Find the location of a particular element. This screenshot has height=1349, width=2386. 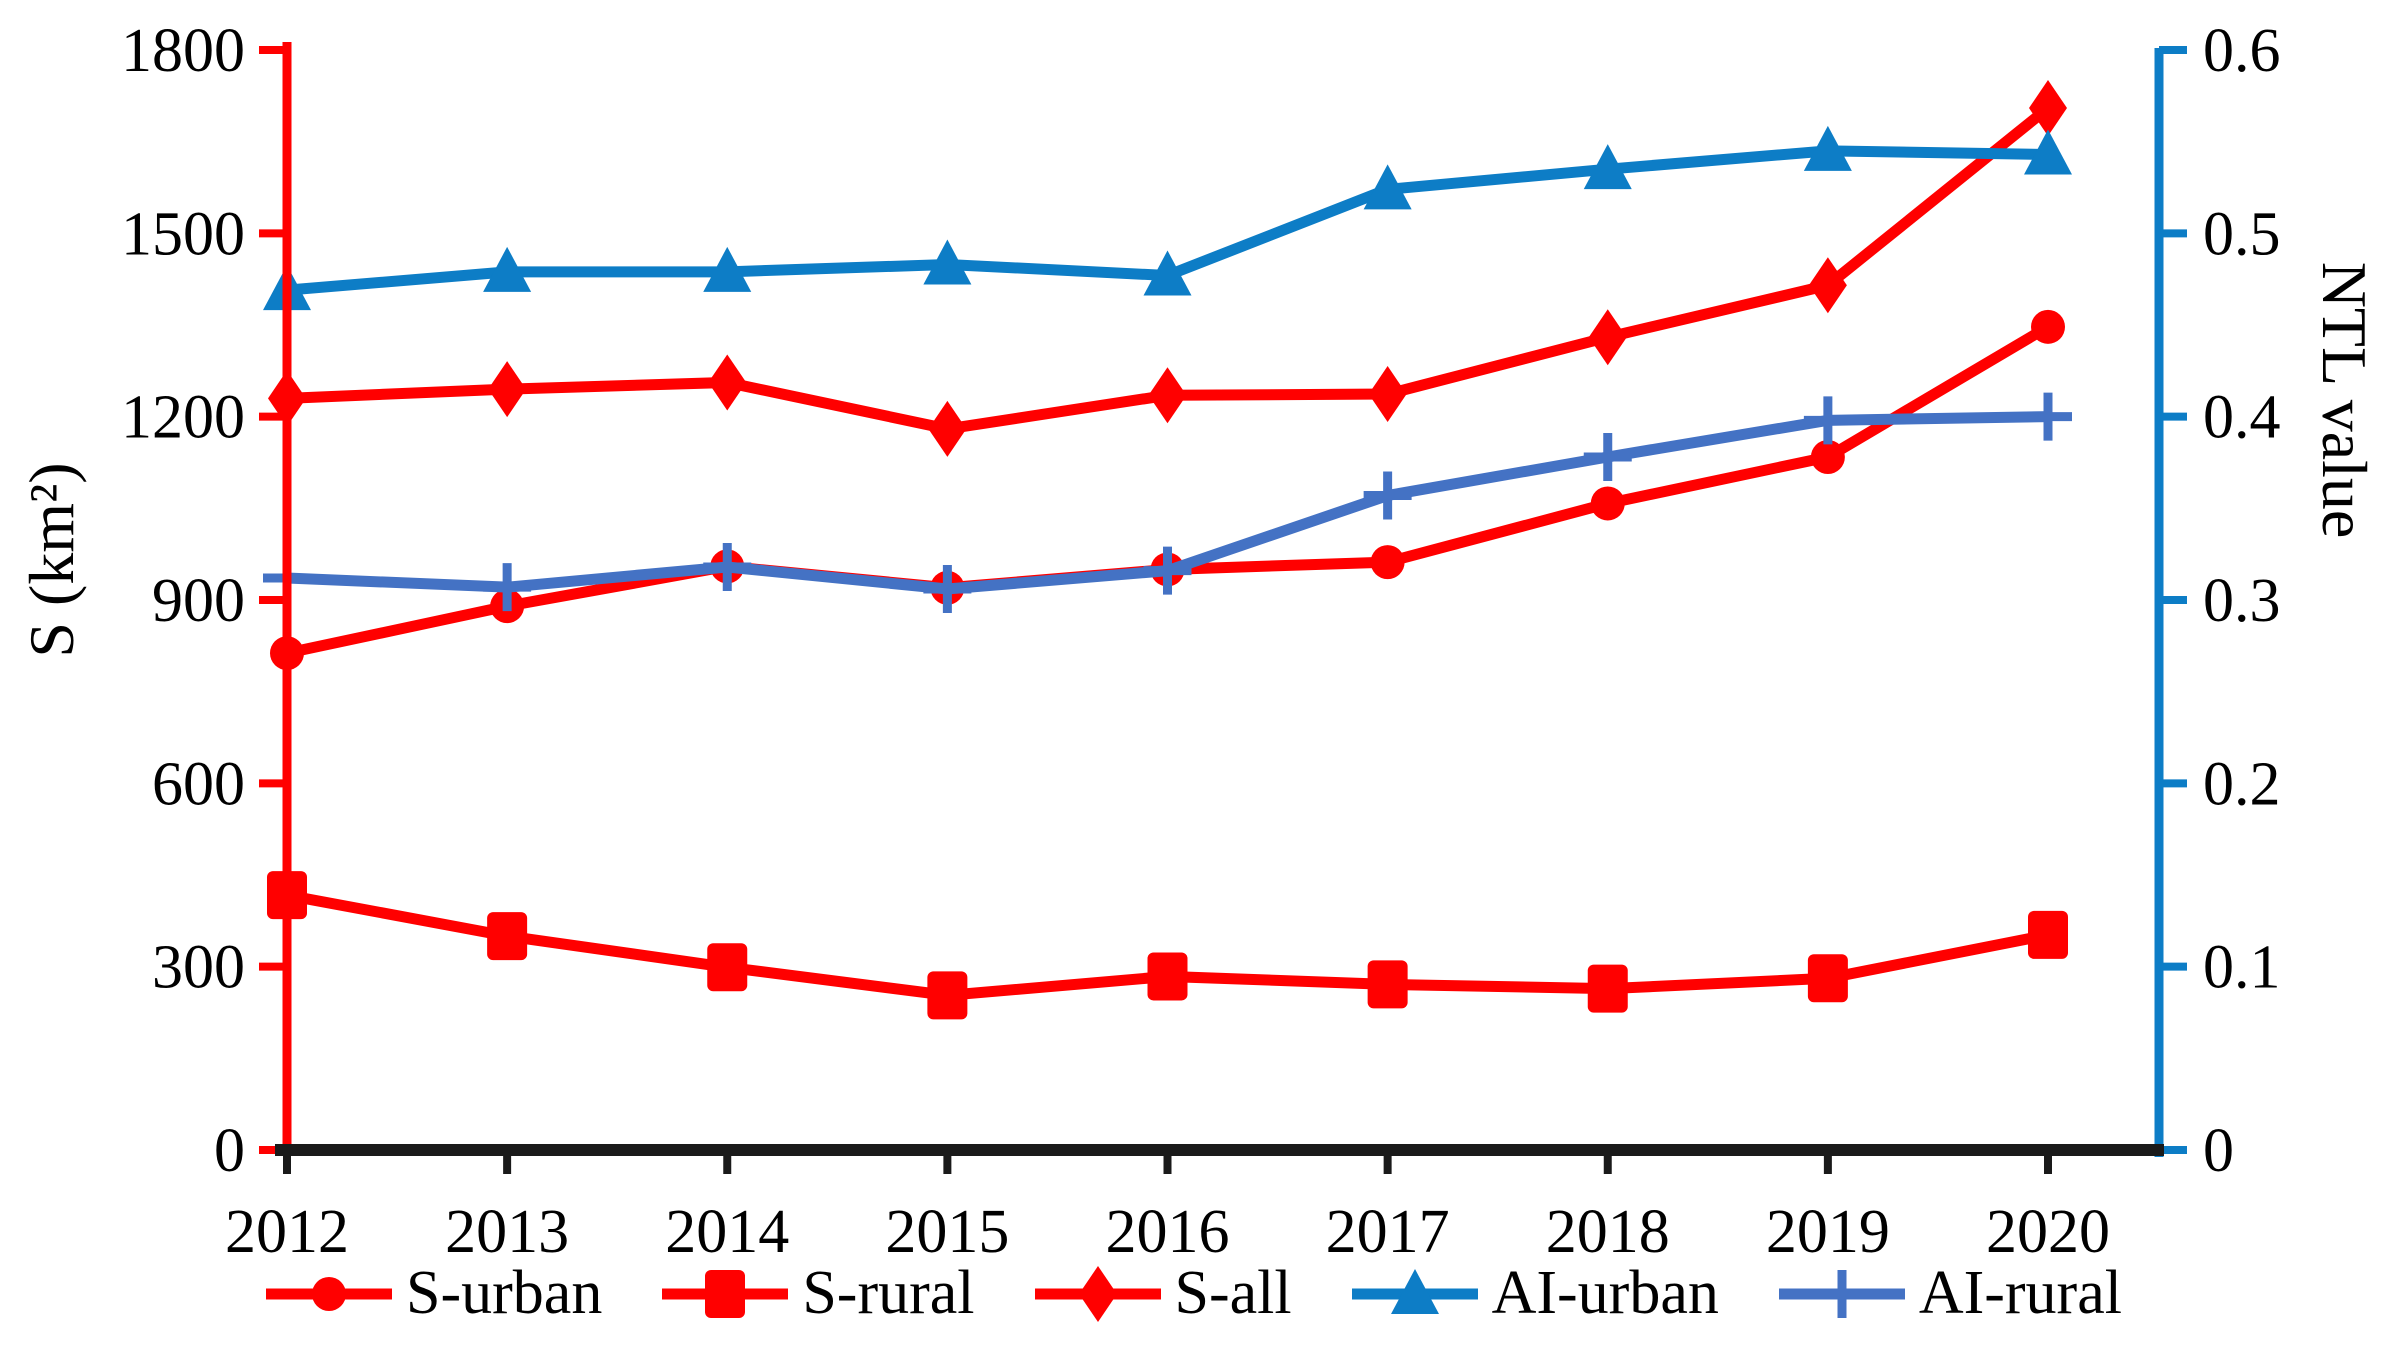

right-tick-label: 0.2 is located at coordinates (2242, 784).